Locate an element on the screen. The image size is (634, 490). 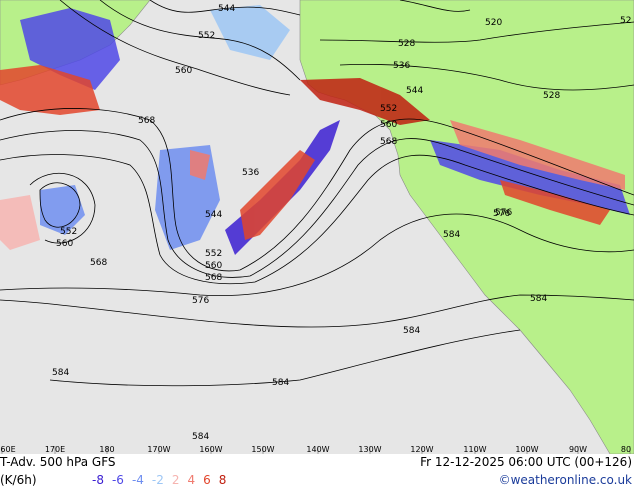
legend-value: -8 is located at coordinates (98, 480).